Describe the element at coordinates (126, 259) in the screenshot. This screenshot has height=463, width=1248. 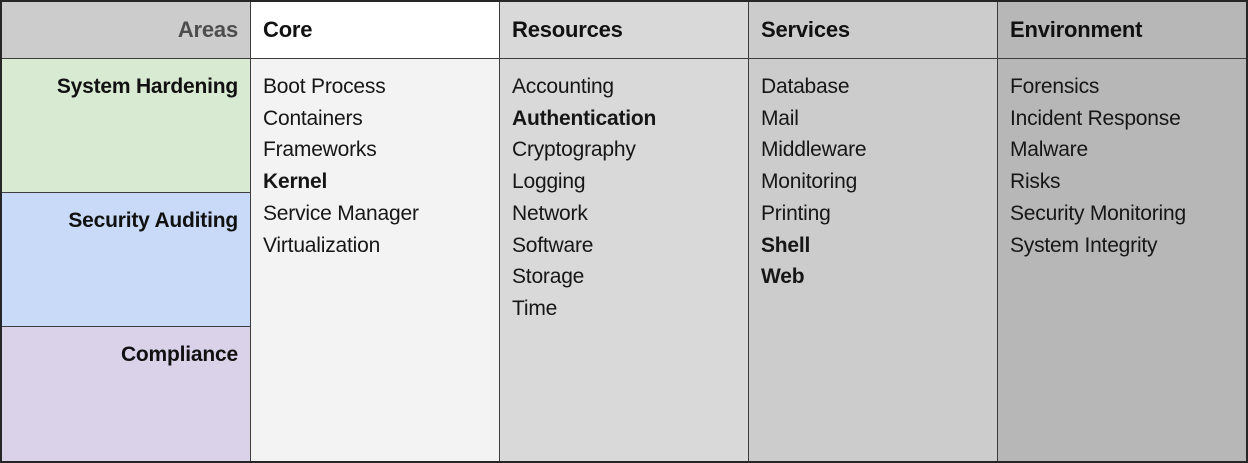
I see `area-cell-security-auditing: Security Auditing` at that location.